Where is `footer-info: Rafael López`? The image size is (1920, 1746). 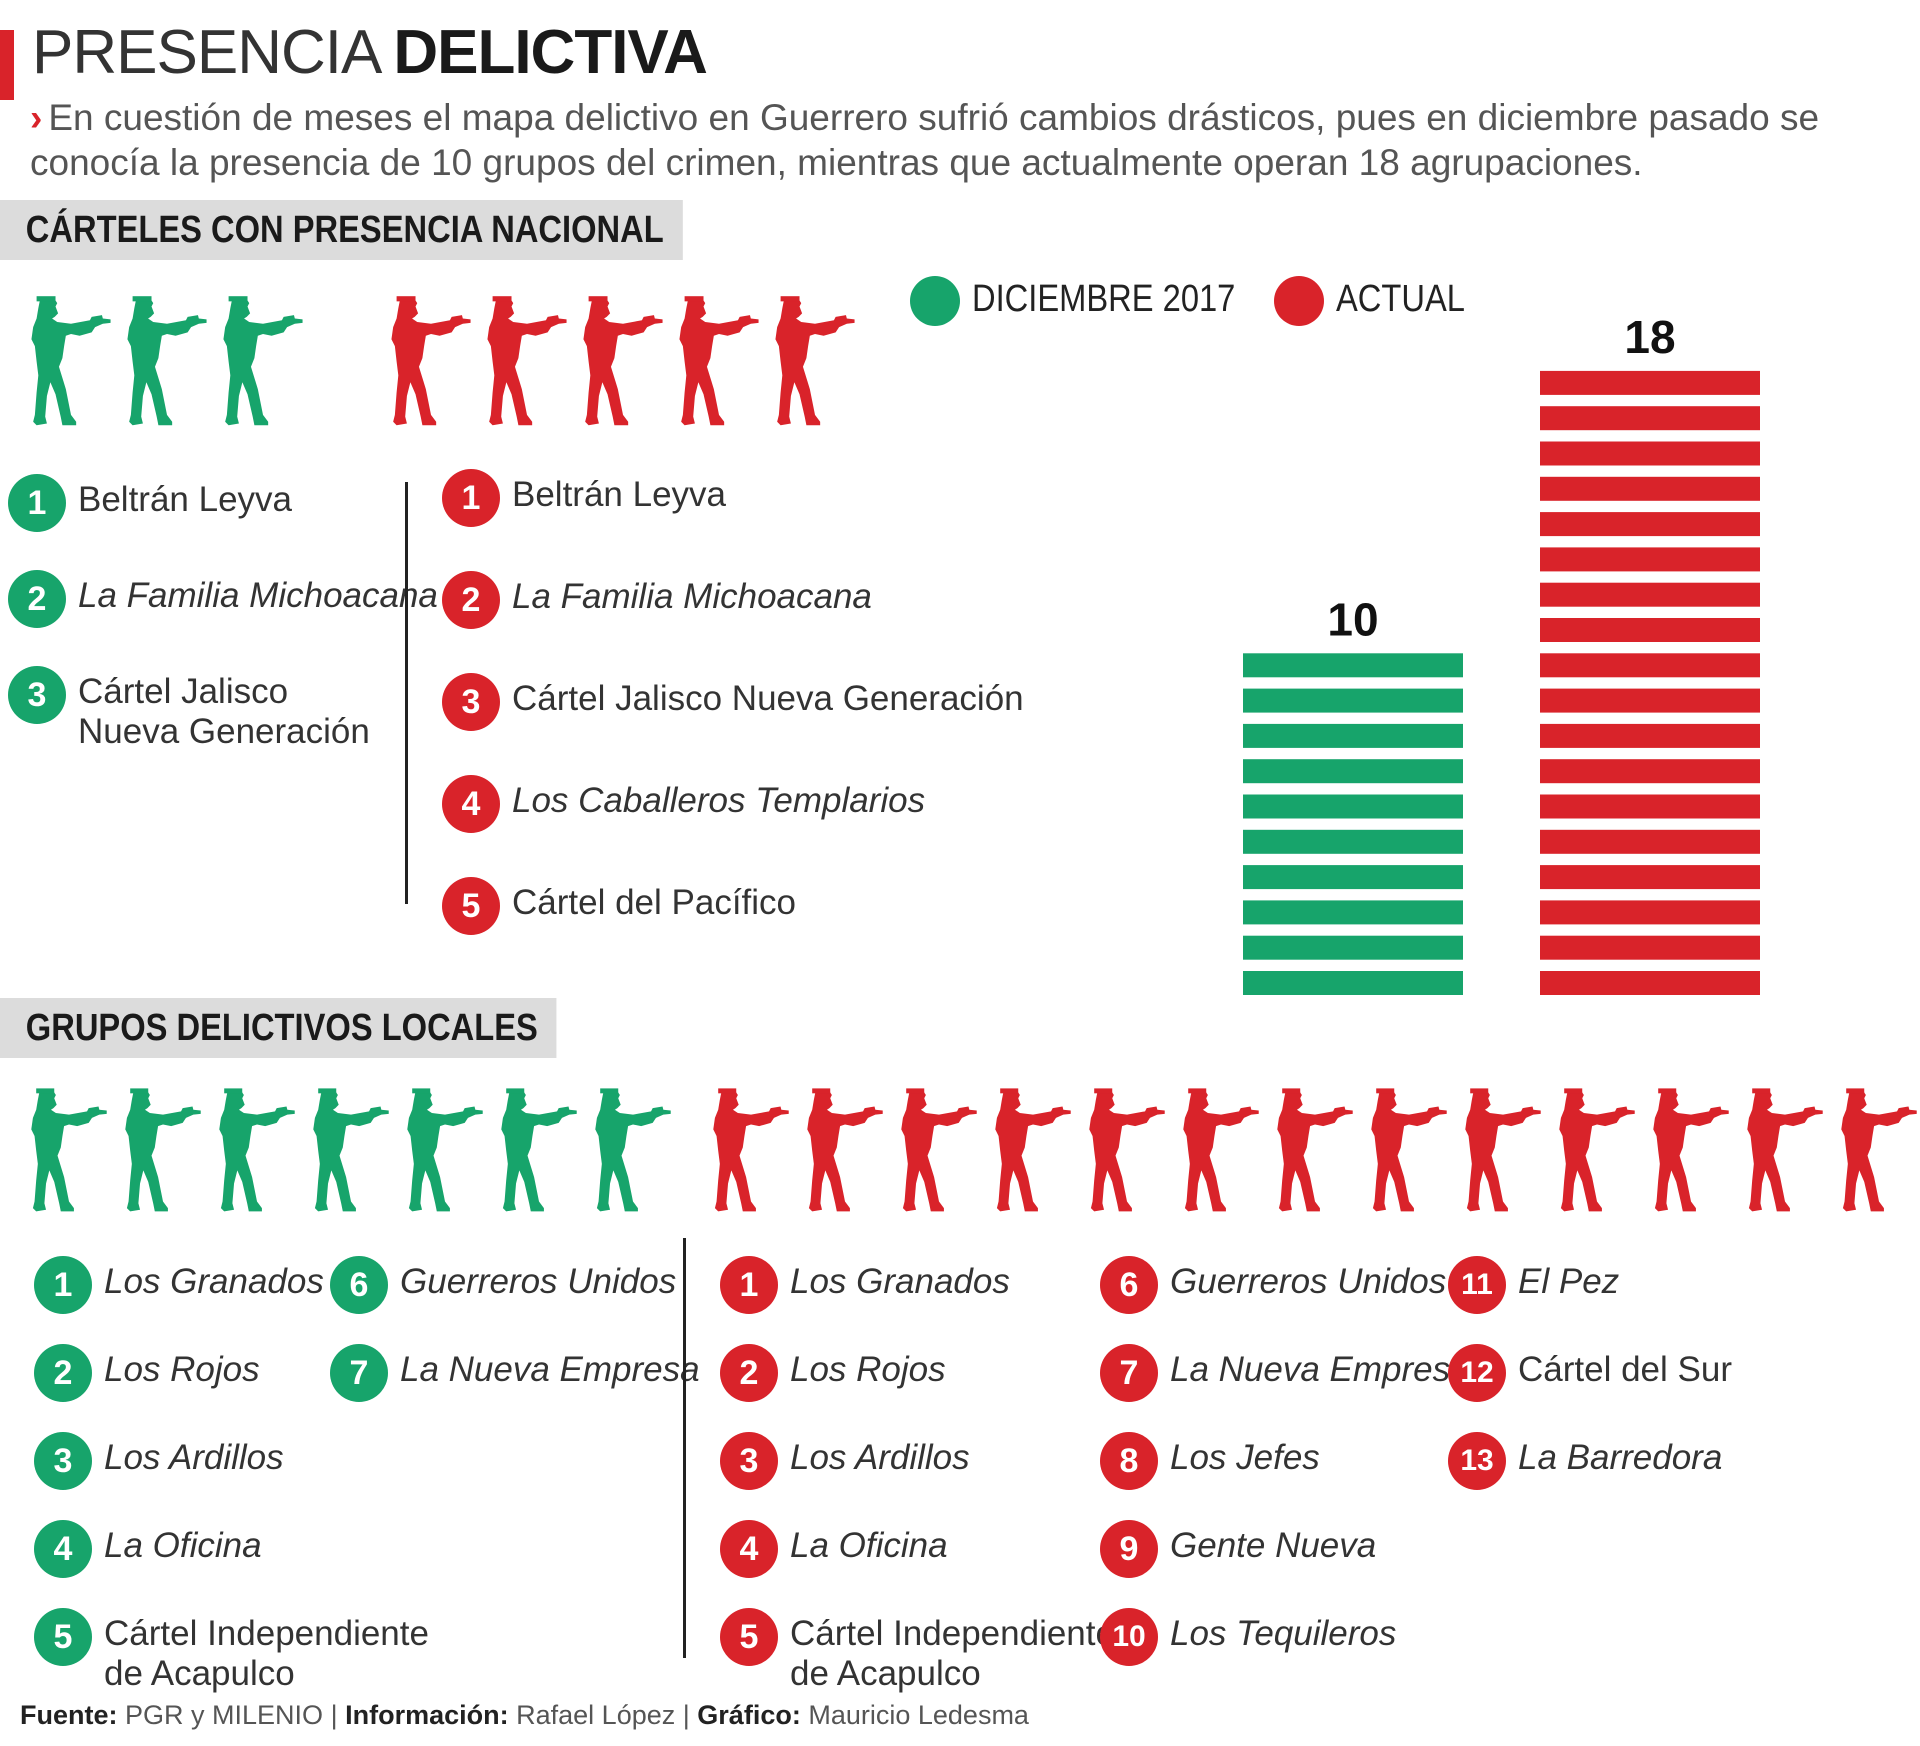 footer-info: Rafael López is located at coordinates (596, 1715).